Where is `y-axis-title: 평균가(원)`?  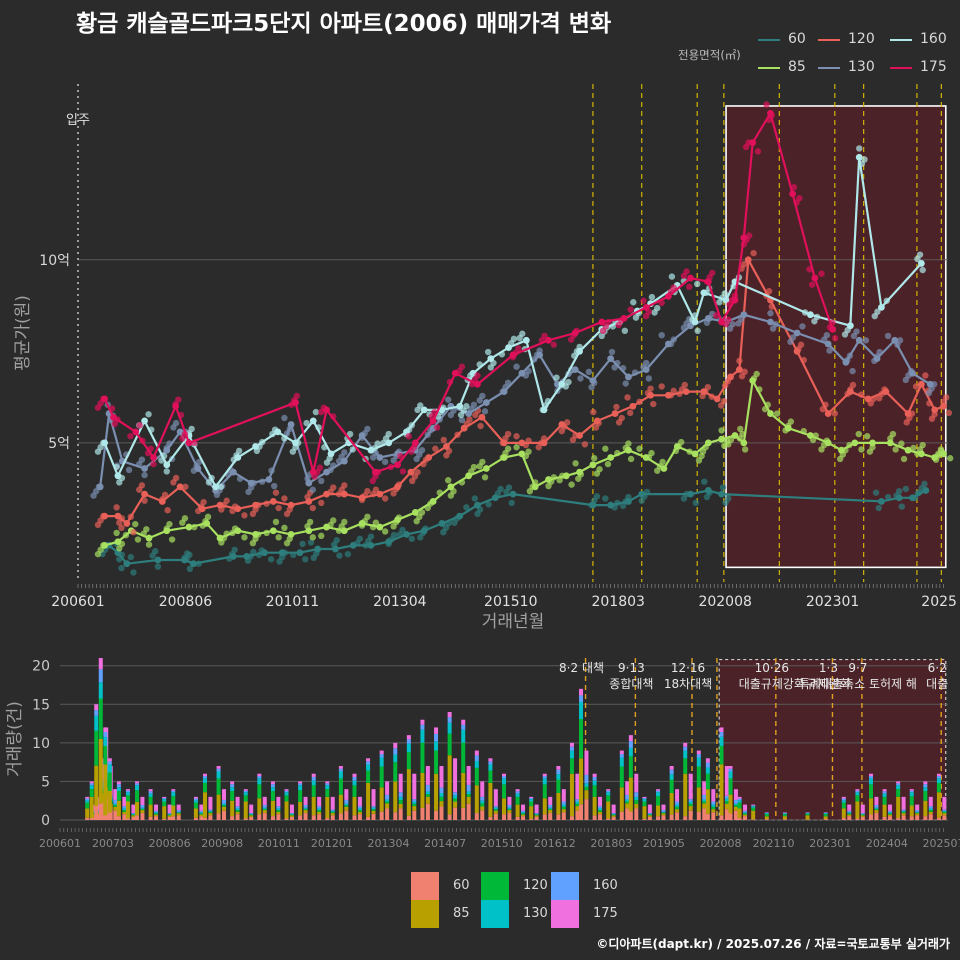 y-axis-title: 평균가(원) is located at coordinates (23, 333).